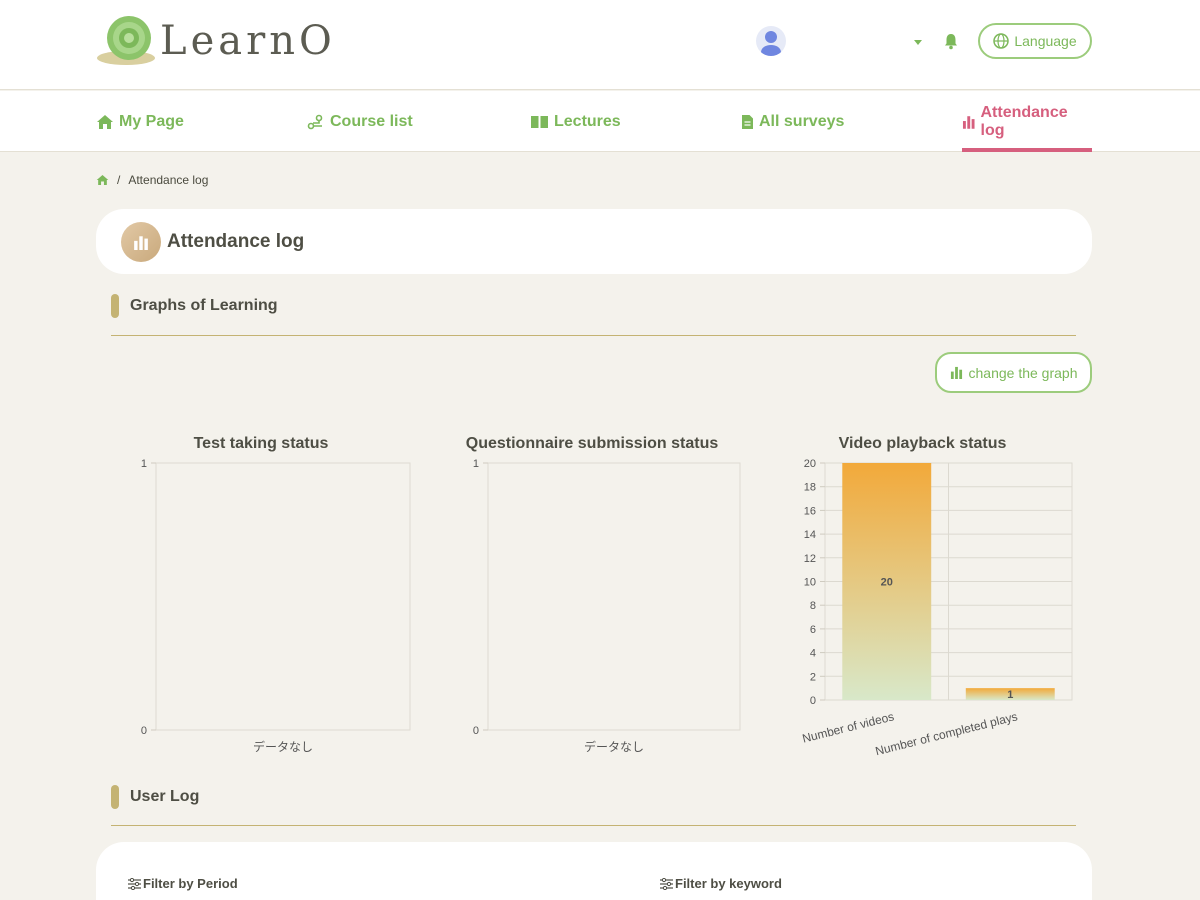  What do you see at coordinates (771, 43) in the screenshot?
I see `user-icon` at bounding box center [771, 43].